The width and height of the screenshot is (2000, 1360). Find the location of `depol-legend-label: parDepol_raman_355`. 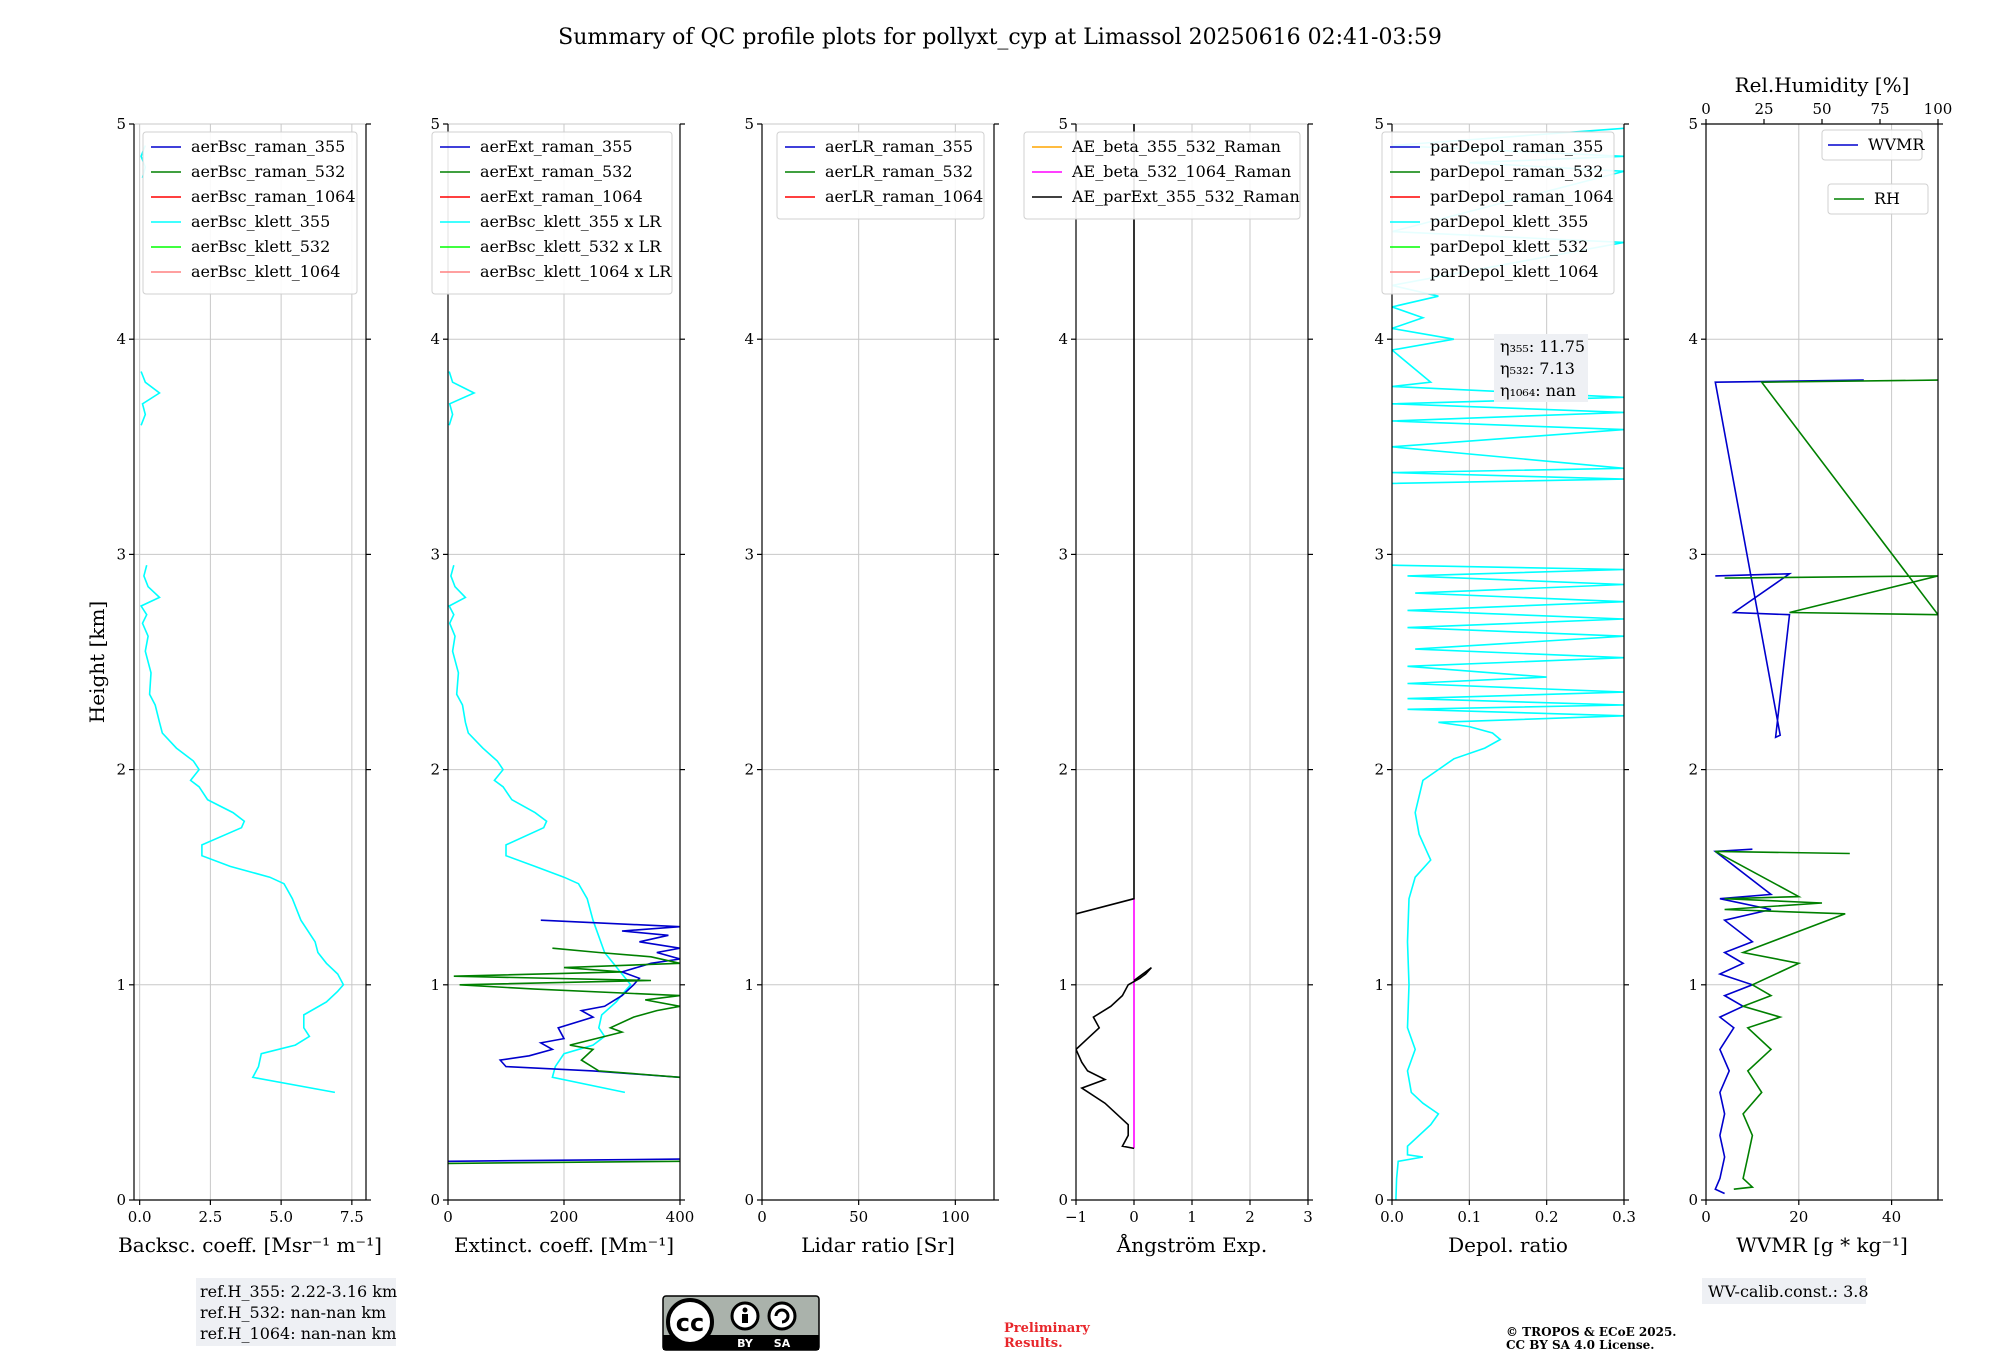

depol-legend-label: parDepol_raman_355 is located at coordinates (1516, 146).